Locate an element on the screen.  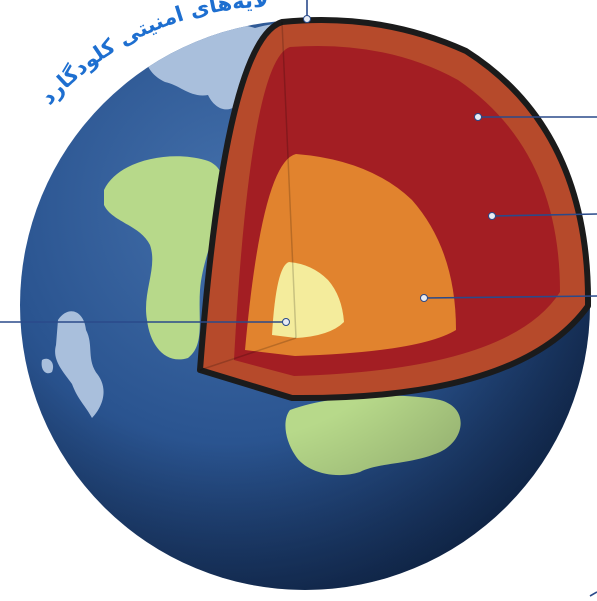
pointer-crust-dot is located at coordinates (478, 117).